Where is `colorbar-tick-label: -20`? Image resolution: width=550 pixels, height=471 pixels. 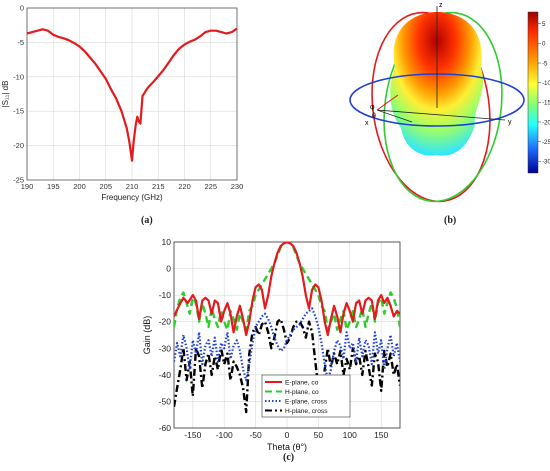
colorbar-tick-label: -20 is located at coordinates (546, 122).